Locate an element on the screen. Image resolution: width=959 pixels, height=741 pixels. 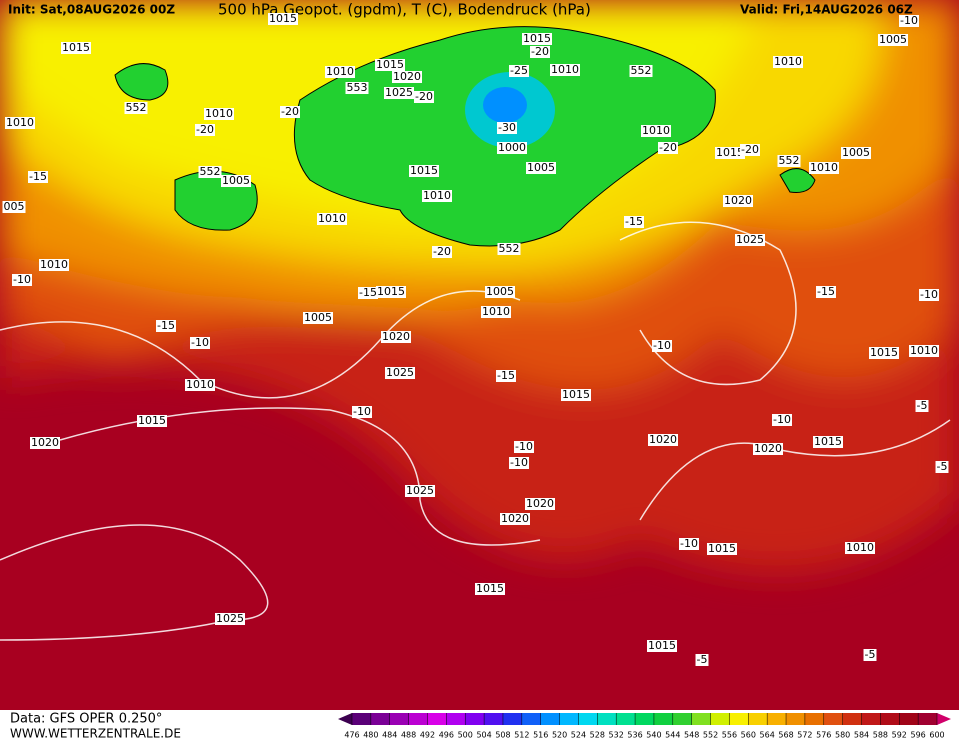
colorbar-tick-label: 492 is located at coordinates (427, 735).